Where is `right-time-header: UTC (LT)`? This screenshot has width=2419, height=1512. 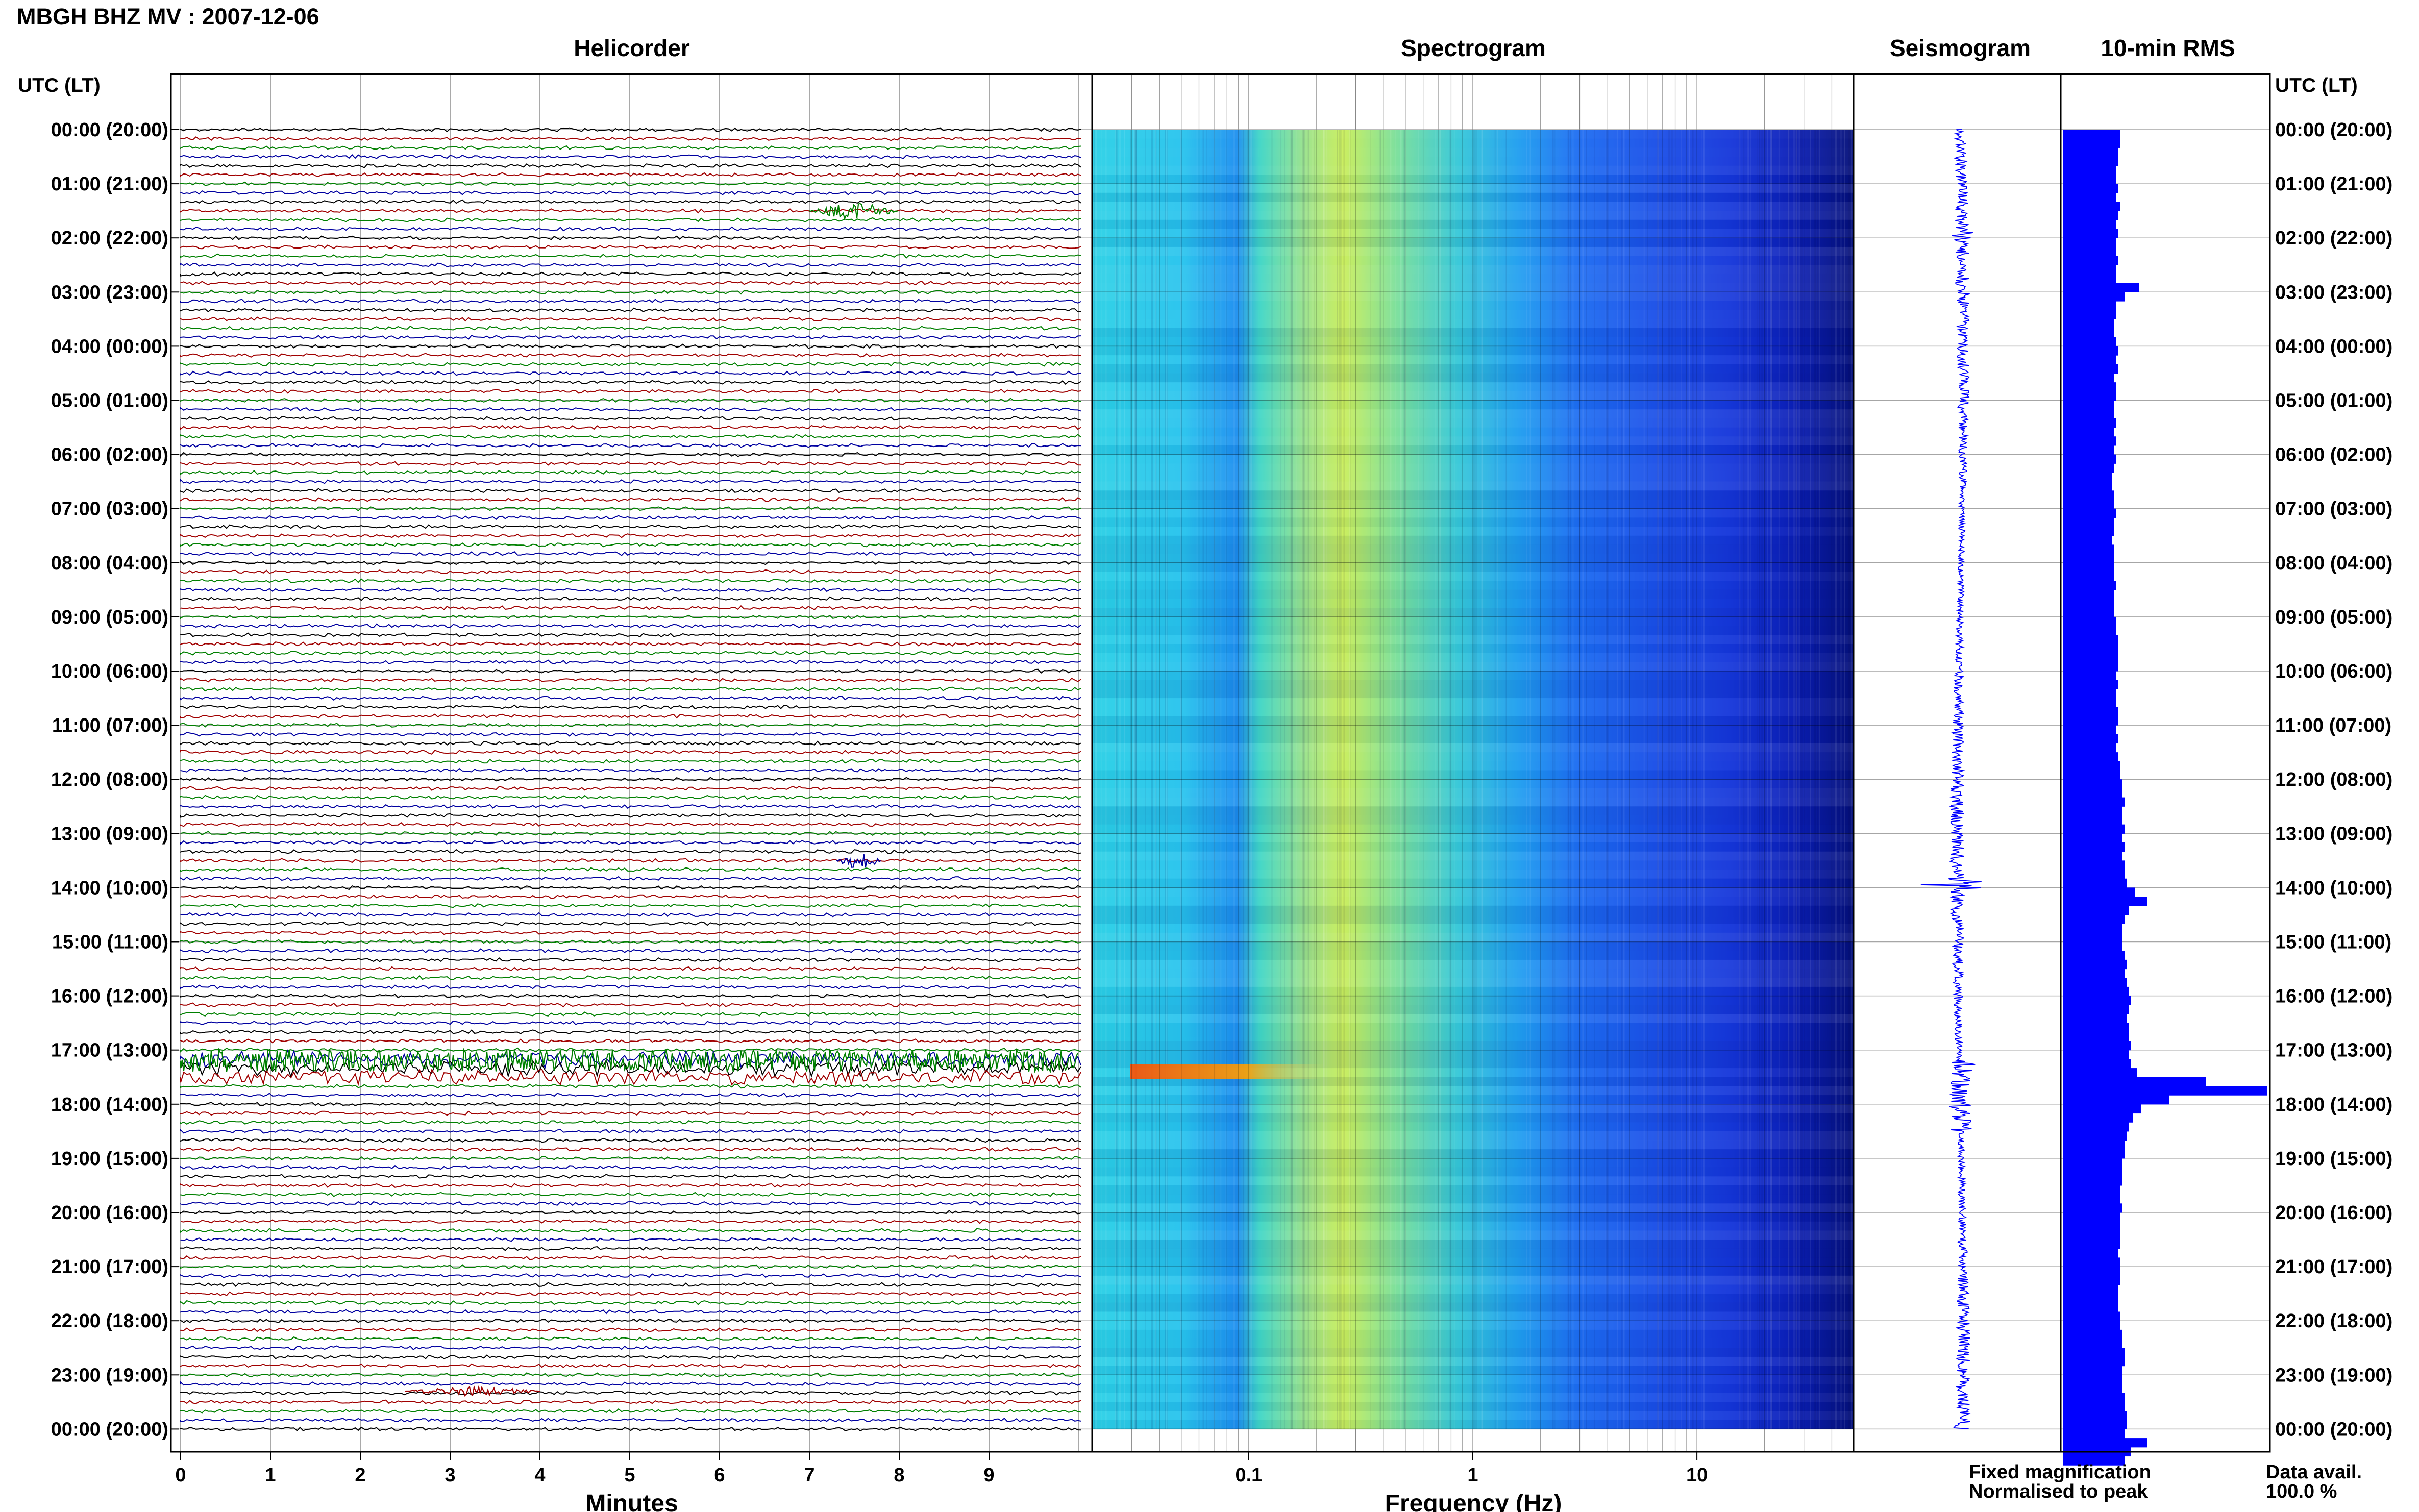 right-time-header: UTC (LT) is located at coordinates (2316, 85).